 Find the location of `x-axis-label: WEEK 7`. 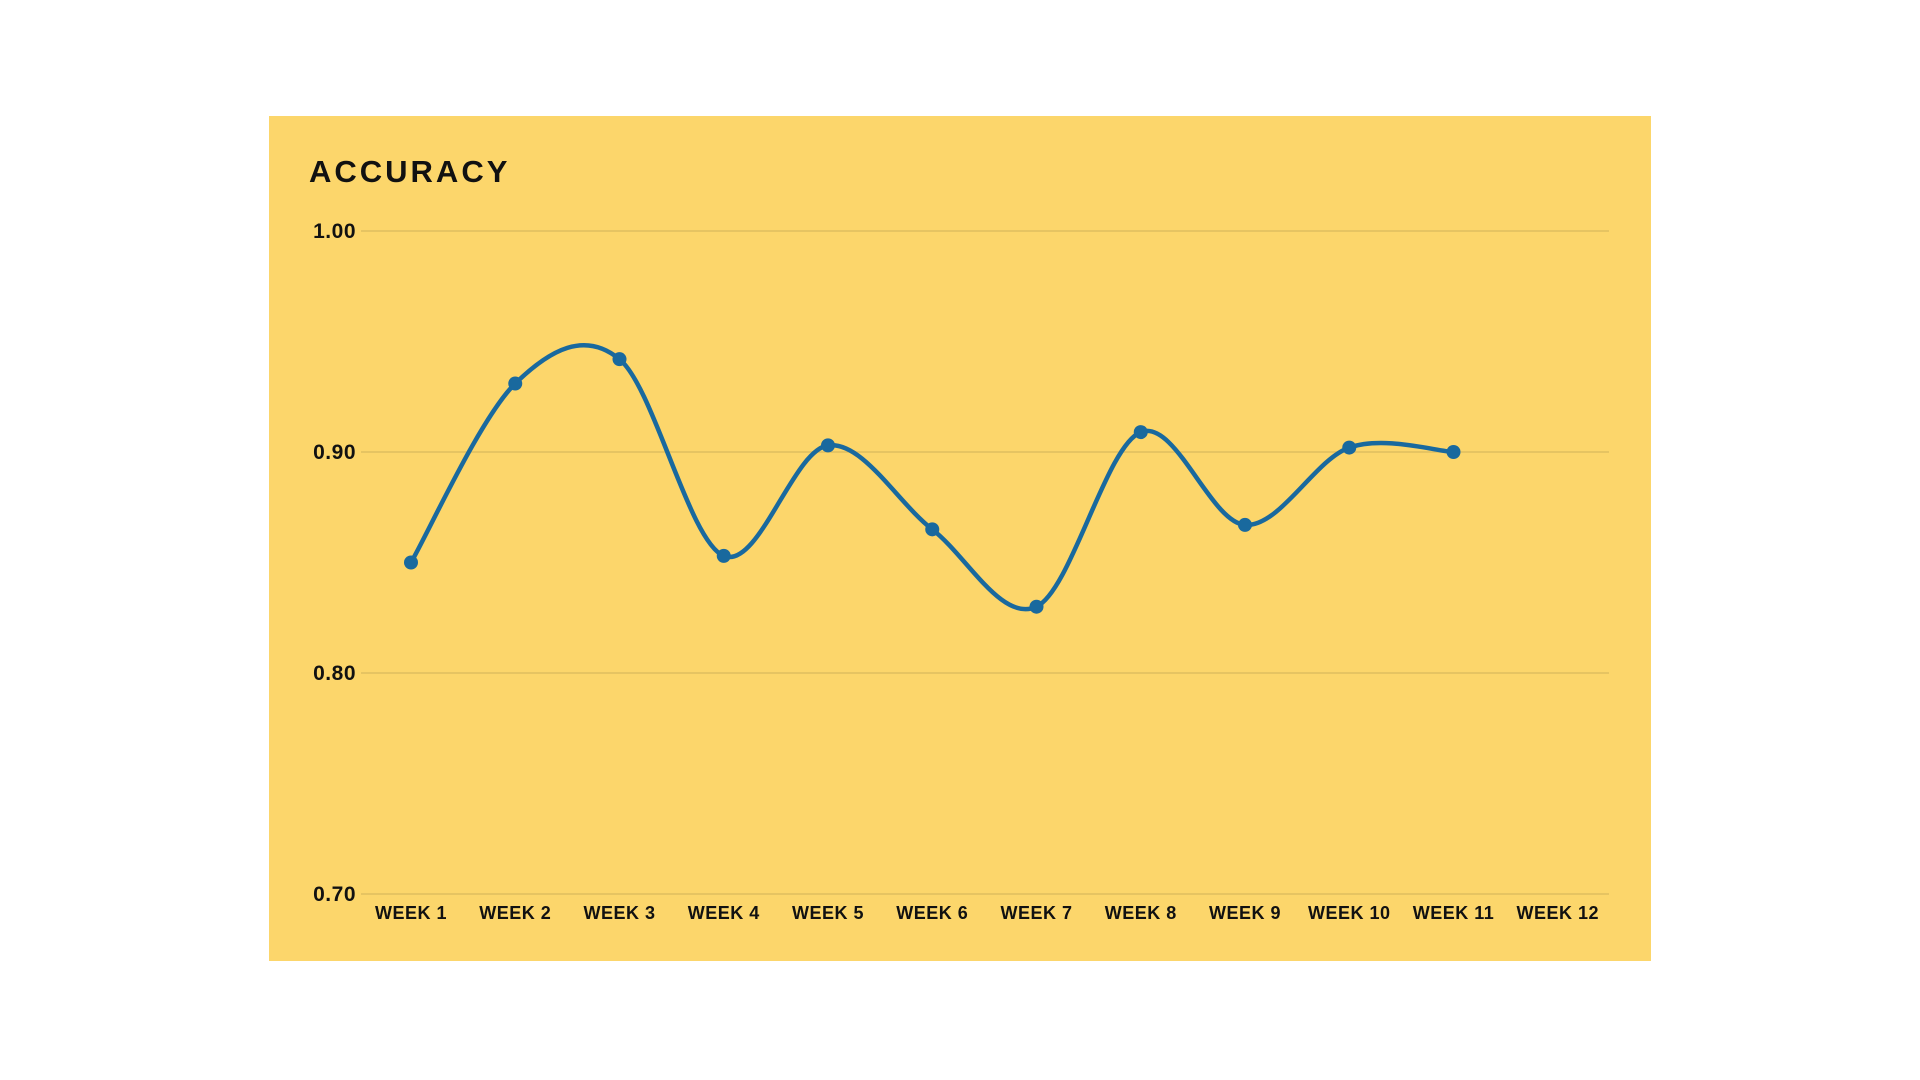

x-axis-label: WEEK 7 is located at coordinates (1036, 913).